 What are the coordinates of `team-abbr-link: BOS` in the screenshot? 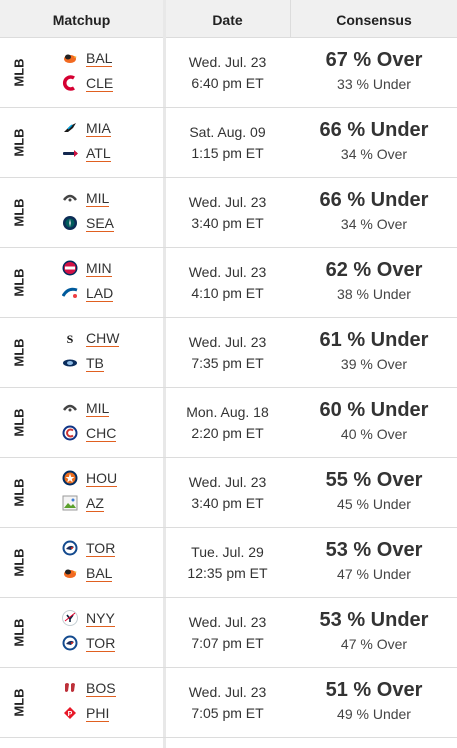 It's located at (101, 688).